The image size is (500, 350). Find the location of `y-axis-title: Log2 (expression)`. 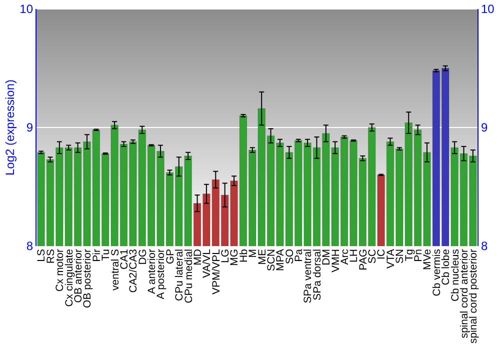

y-axis-title: Log2 (expression) is located at coordinates (10, 127).